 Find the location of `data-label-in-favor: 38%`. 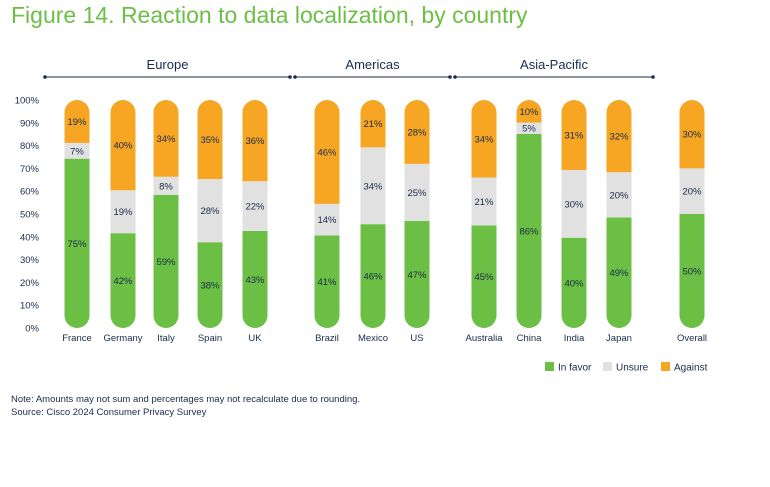

data-label-in-favor: 38% is located at coordinates (210, 286).